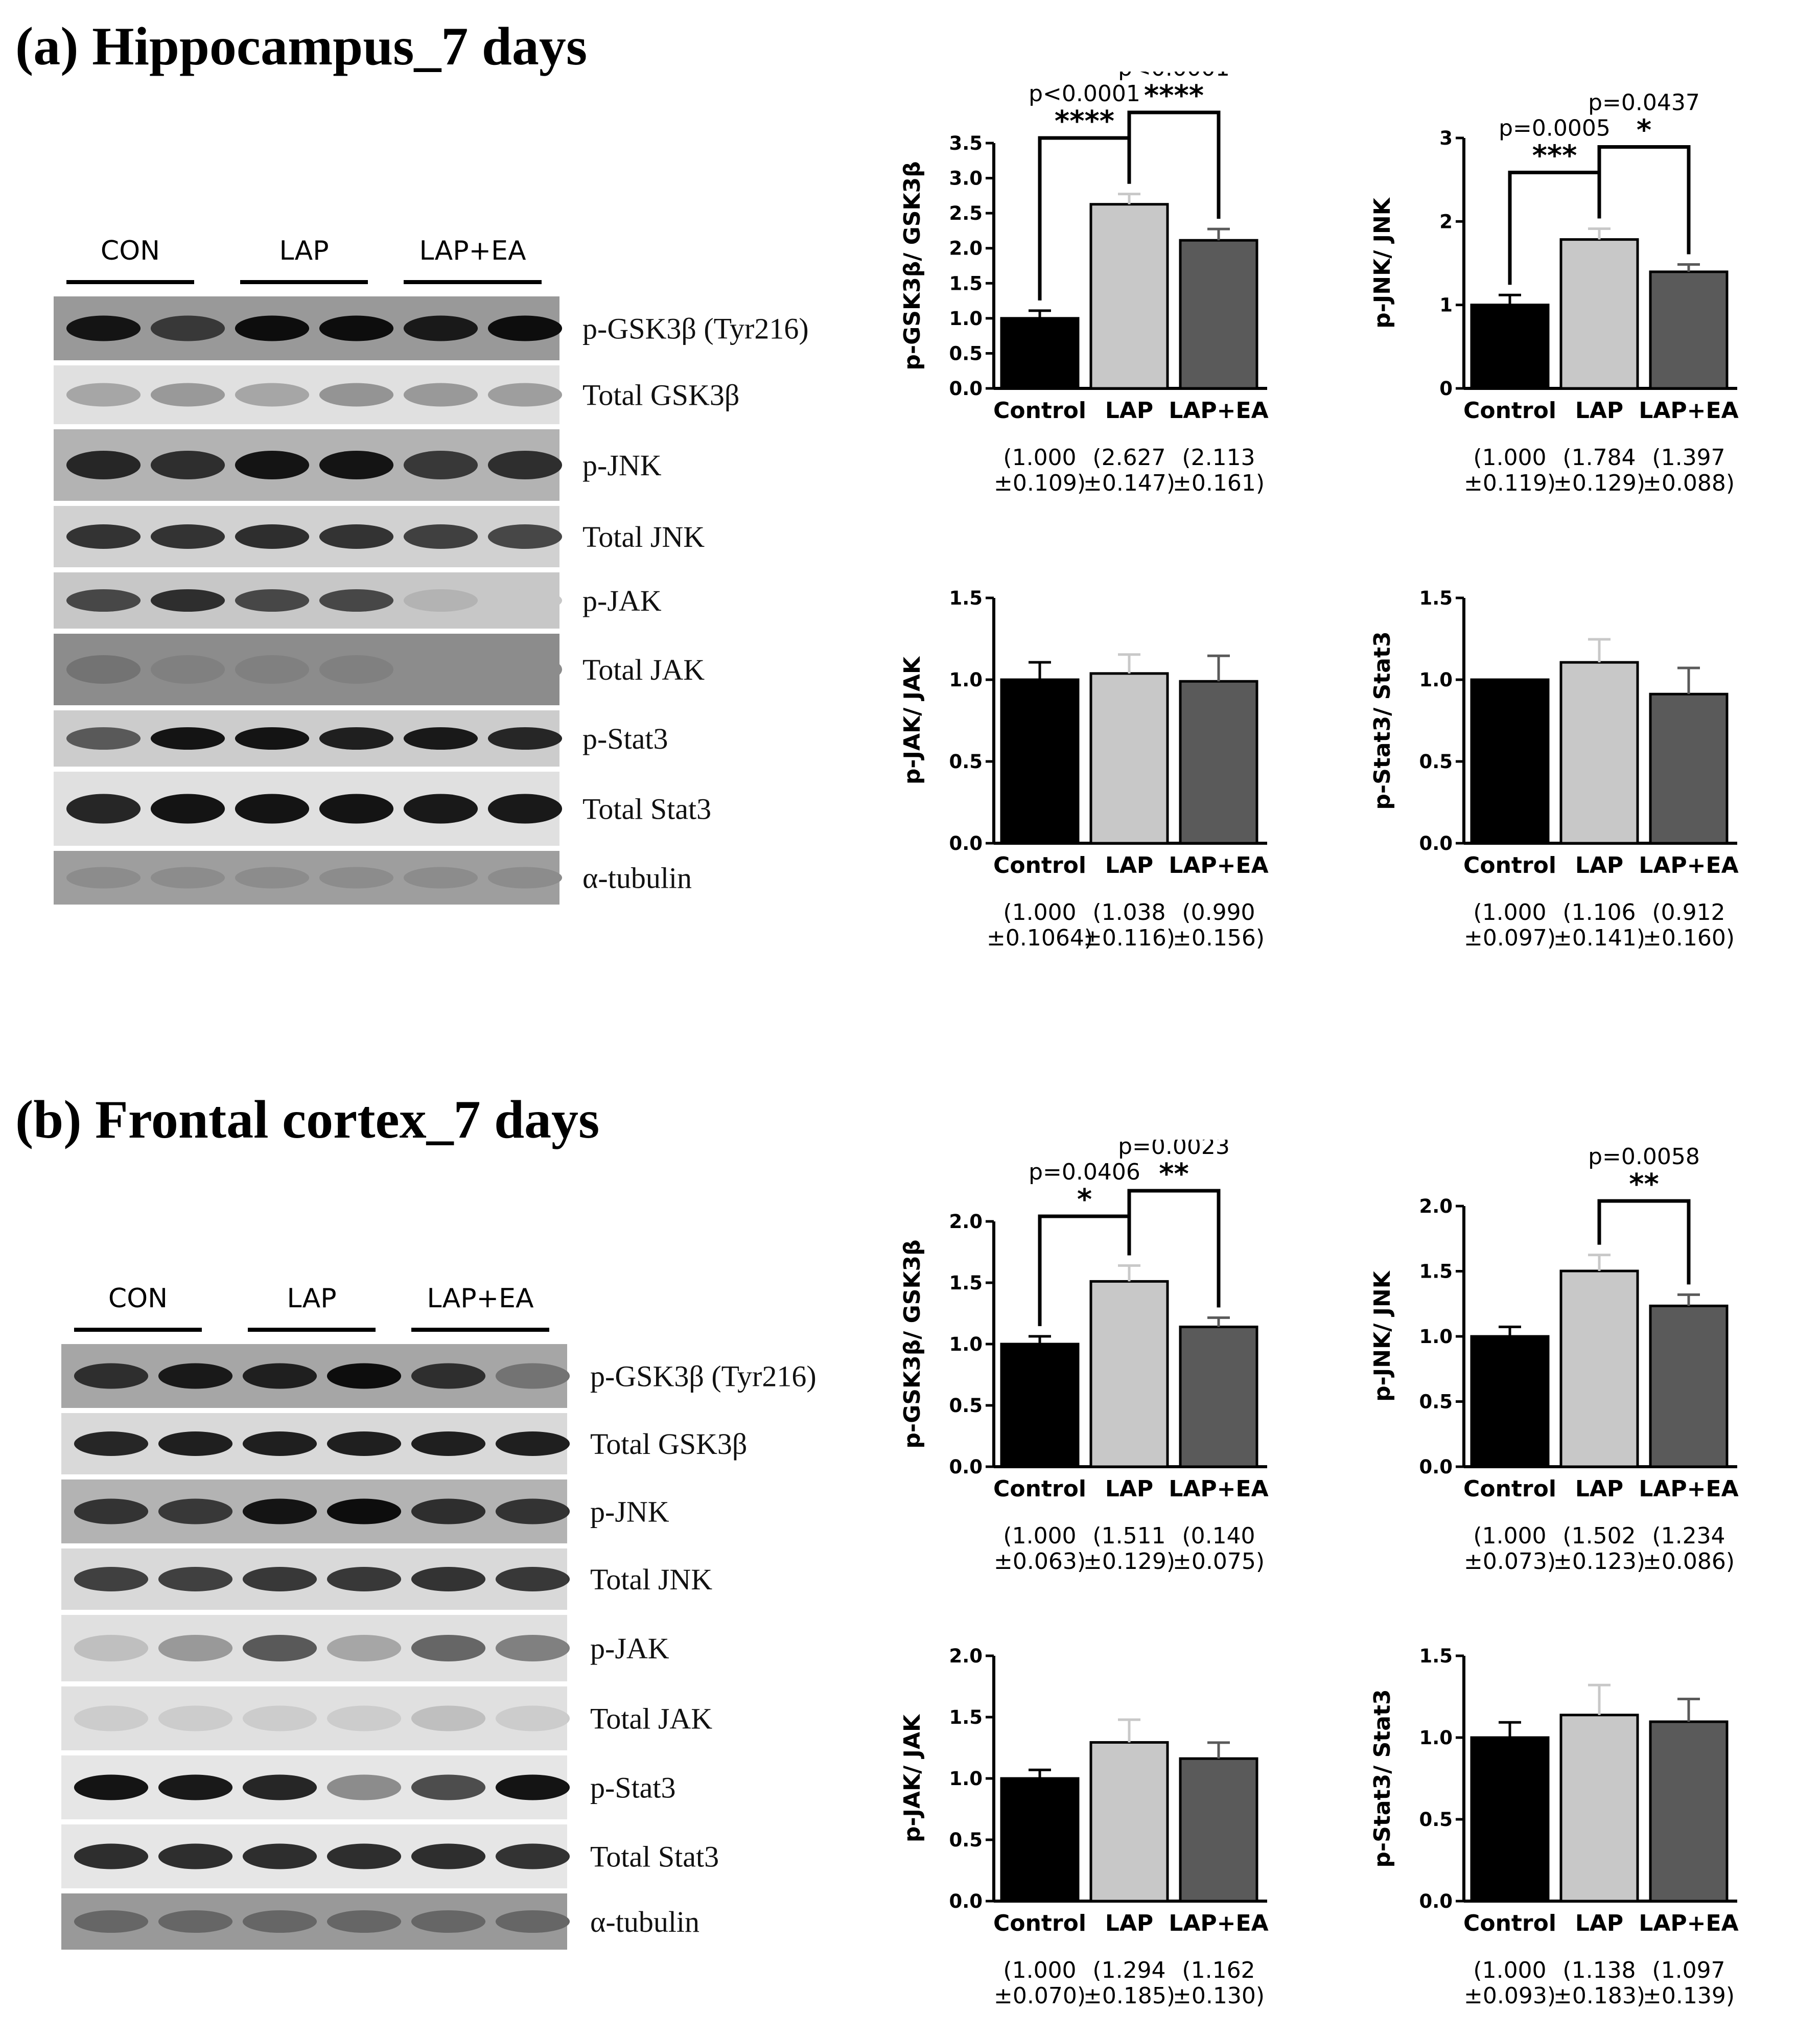 This screenshot has height=2035, width=1820. Describe the element at coordinates (1599, 912) in the screenshot. I see `value-label-lap: (1.106` at that location.